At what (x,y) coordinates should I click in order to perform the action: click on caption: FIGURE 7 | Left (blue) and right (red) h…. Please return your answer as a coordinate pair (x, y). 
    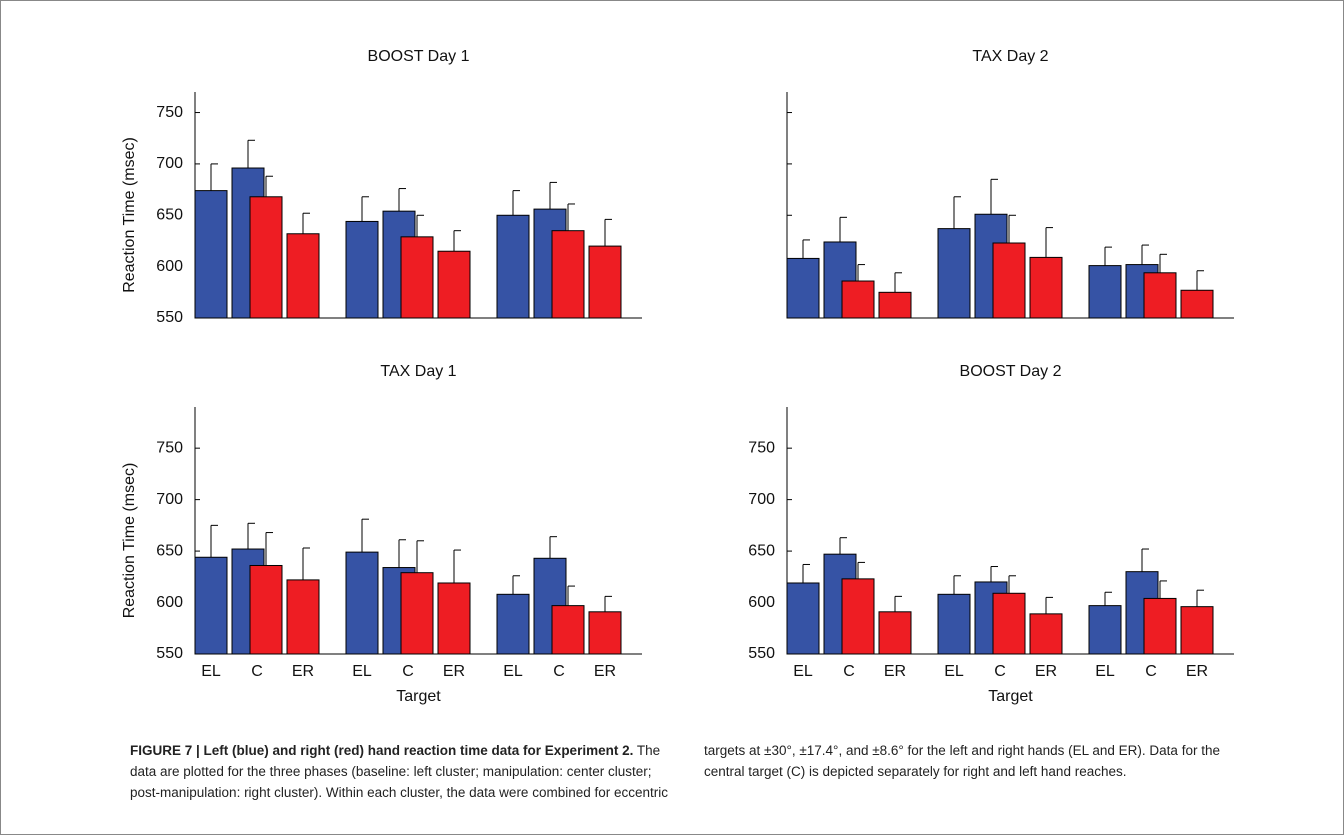
    Looking at the image, I should click on (686, 771).